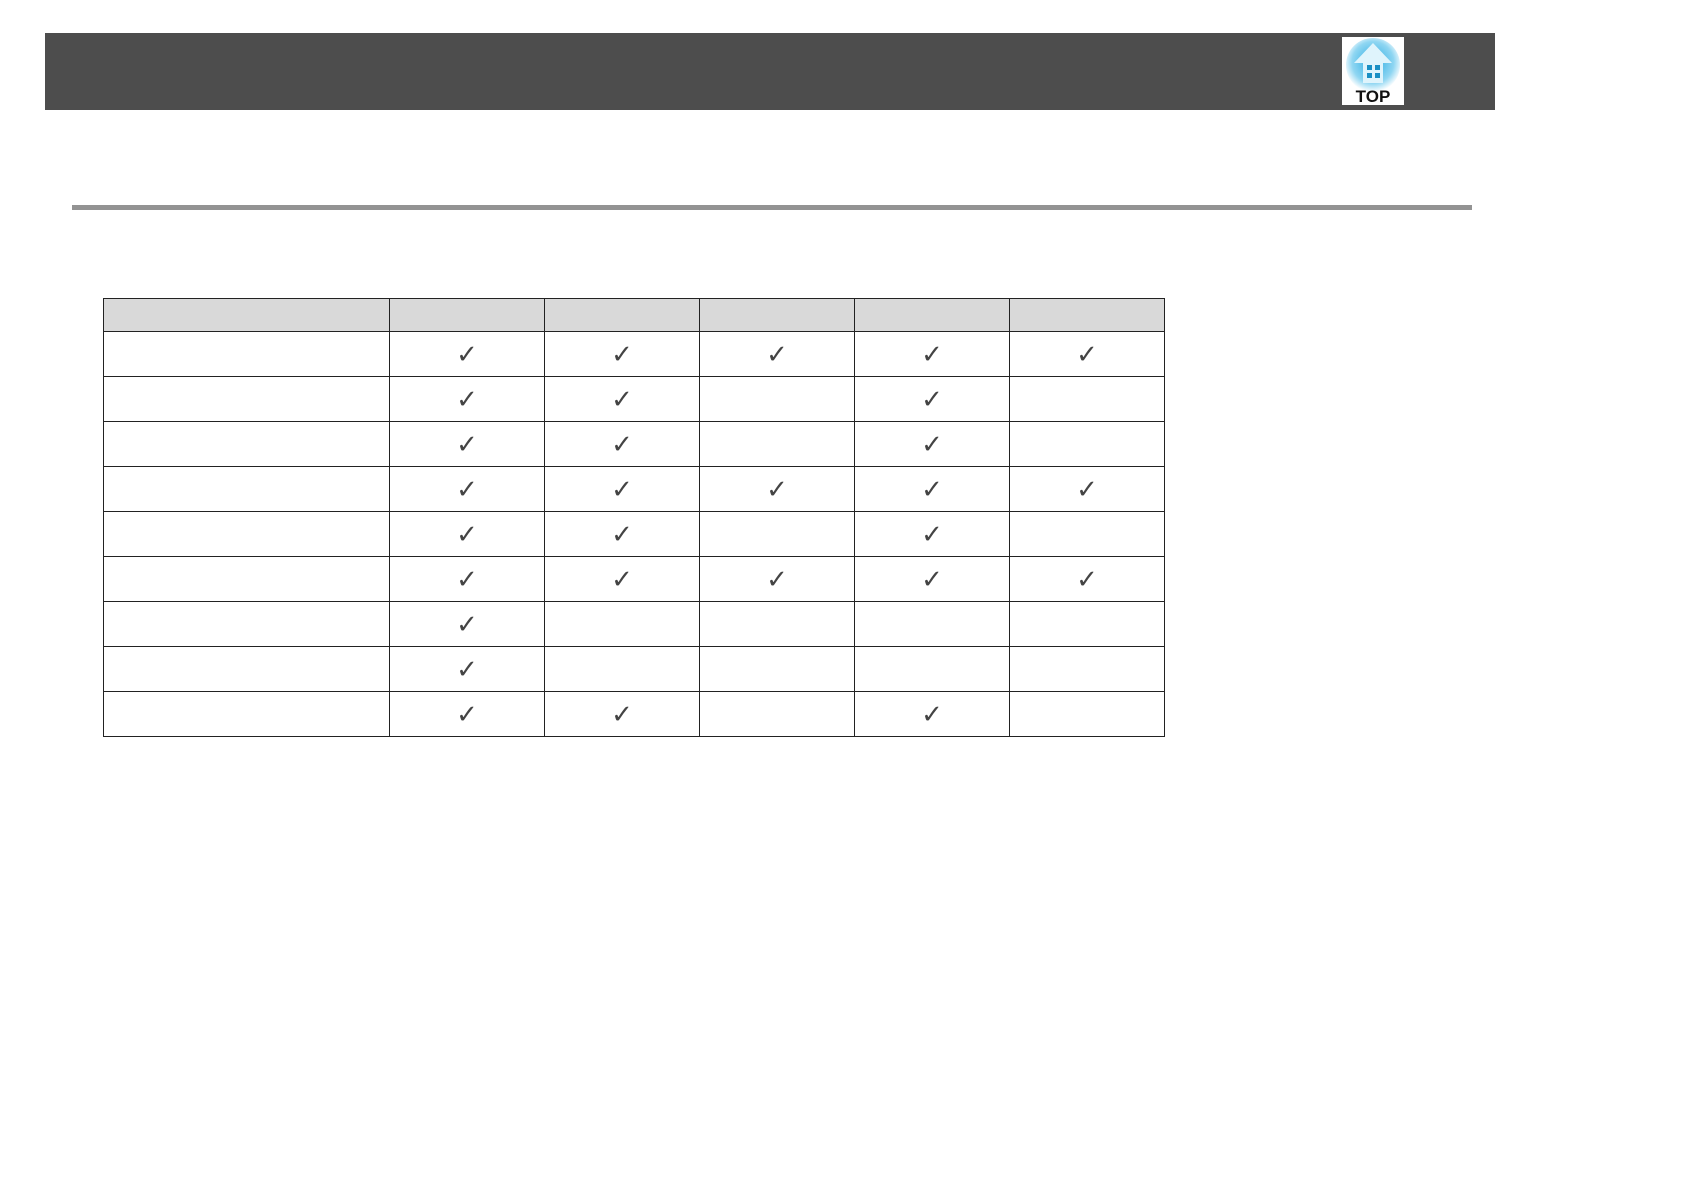 This screenshot has width=1685, height=1191. I want to click on top-button: TOP, so click(1373, 71).